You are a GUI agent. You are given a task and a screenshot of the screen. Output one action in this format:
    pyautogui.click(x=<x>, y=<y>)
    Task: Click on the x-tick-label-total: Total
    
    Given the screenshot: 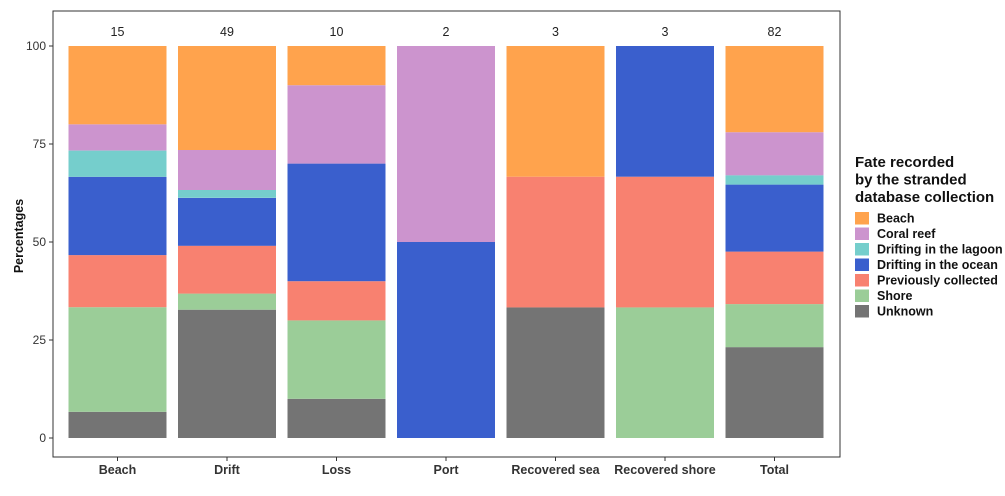 What is the action you would take?
    pyautogui.click(x=774, y=470)
    